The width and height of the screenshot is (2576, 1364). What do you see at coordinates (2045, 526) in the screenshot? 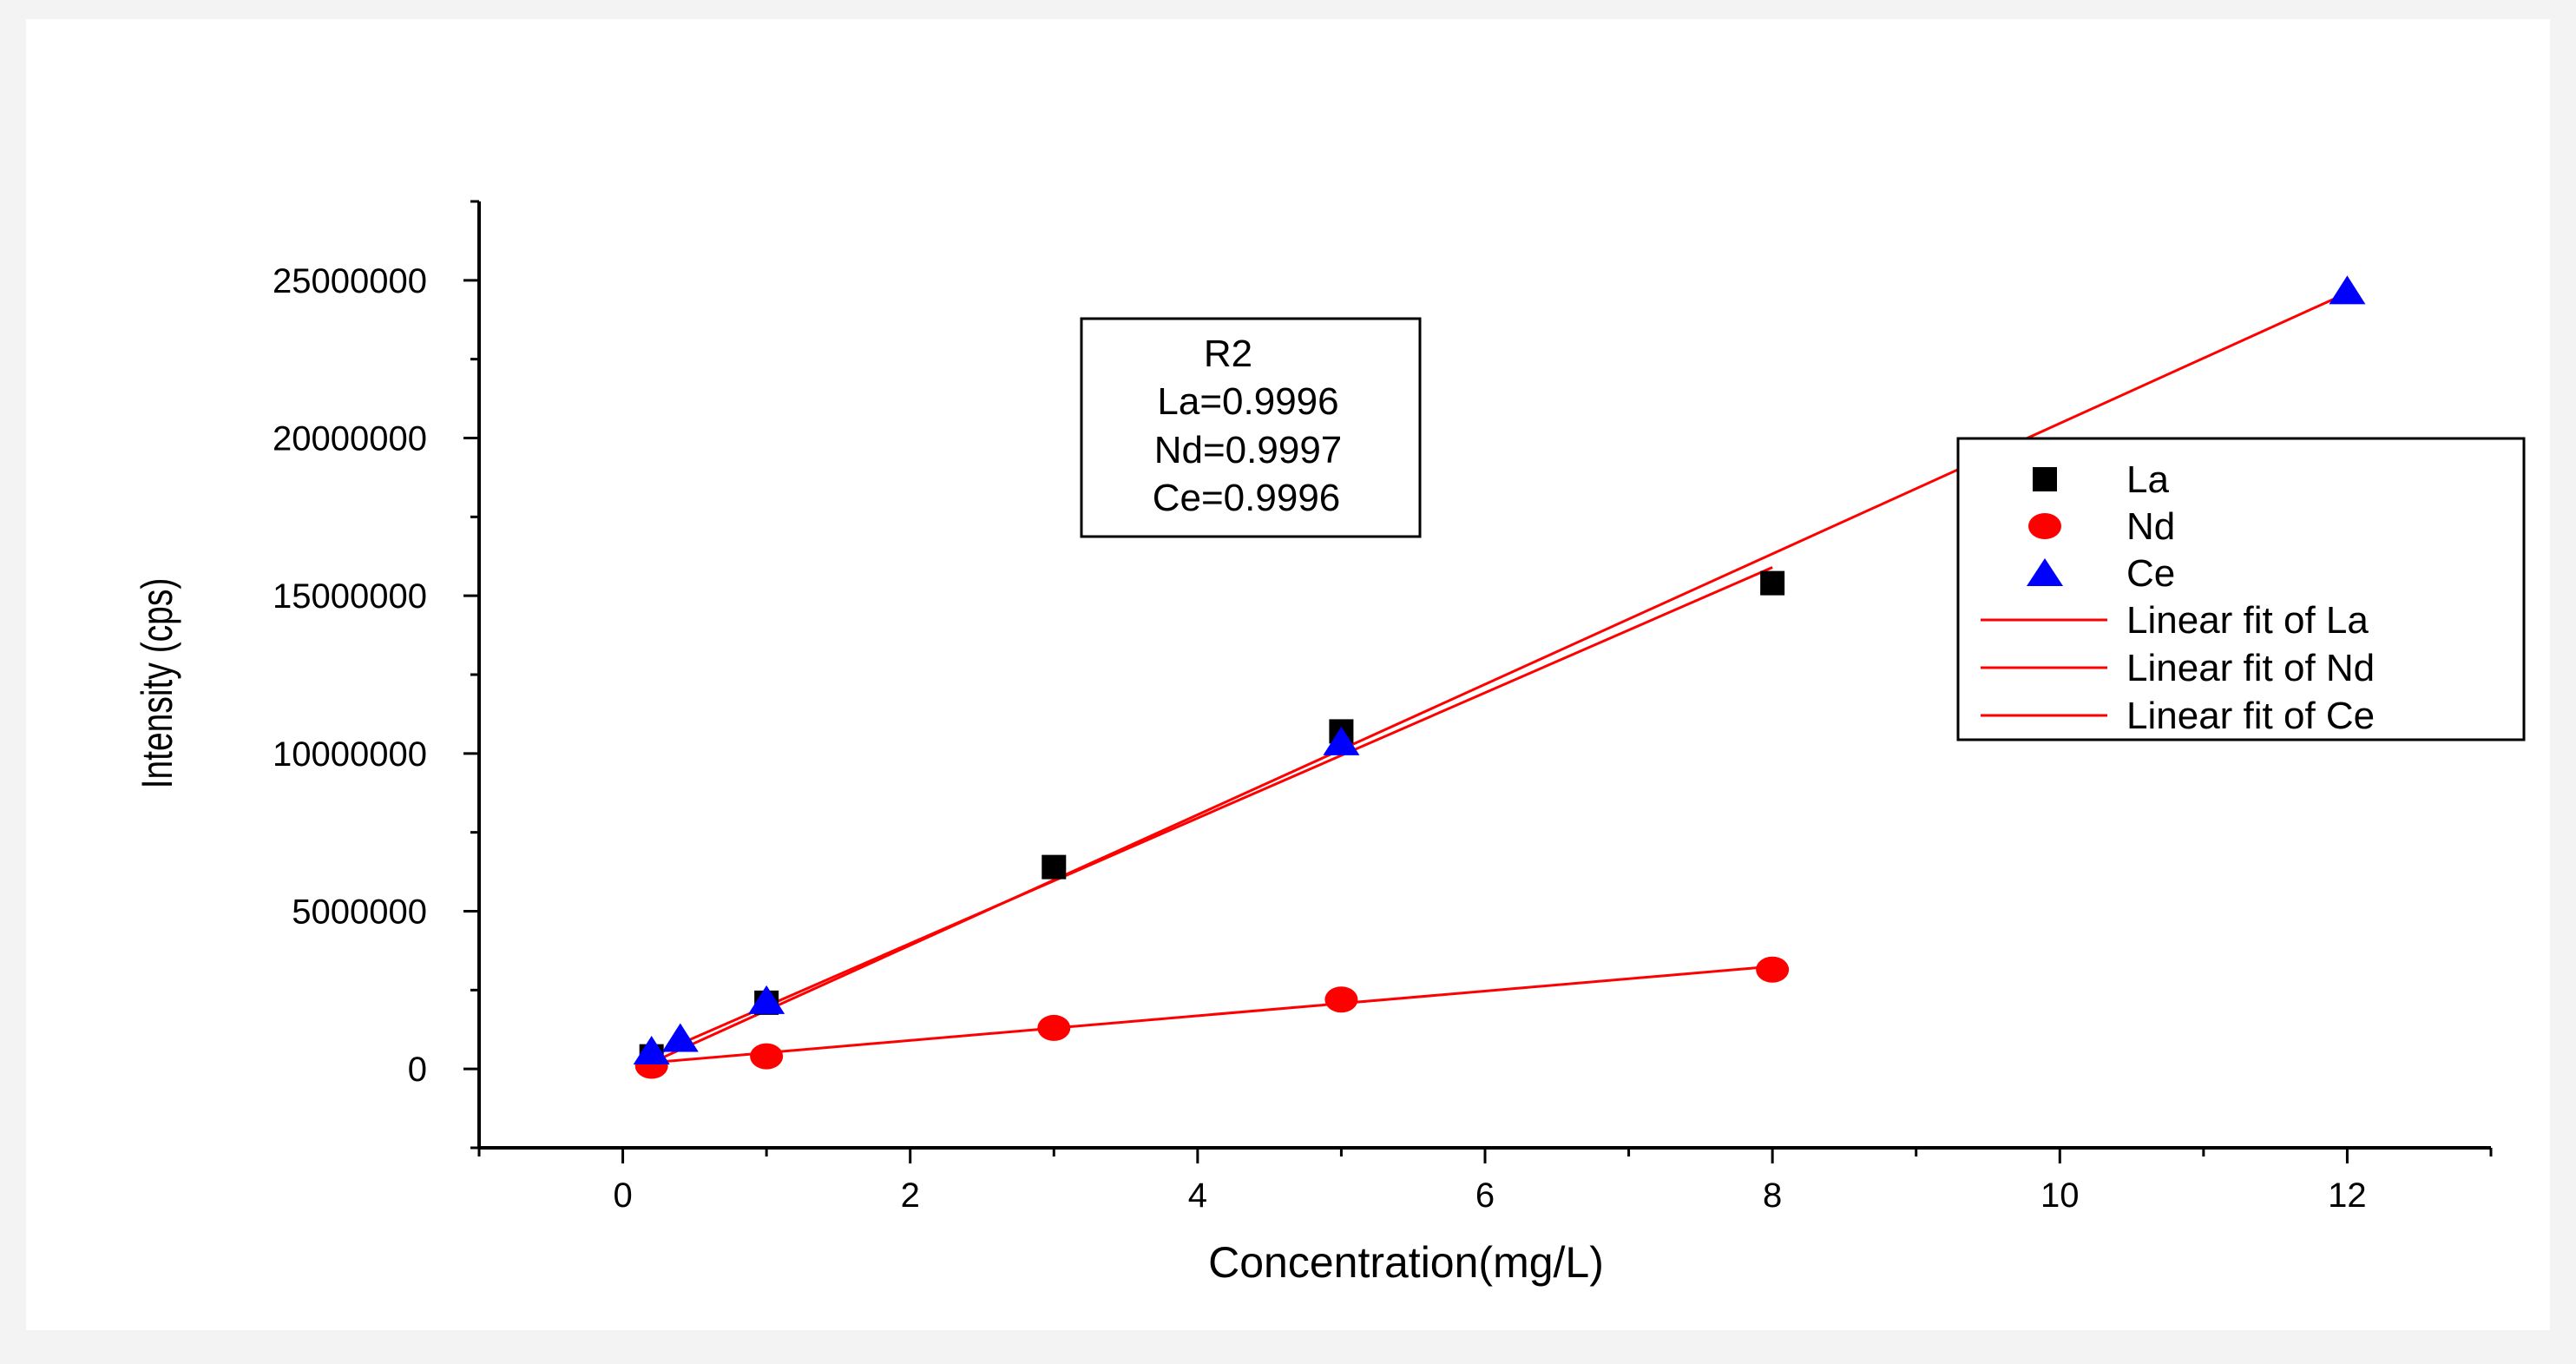
I see `legend-nd-circle-marker` at bounding box center [2045, 526].